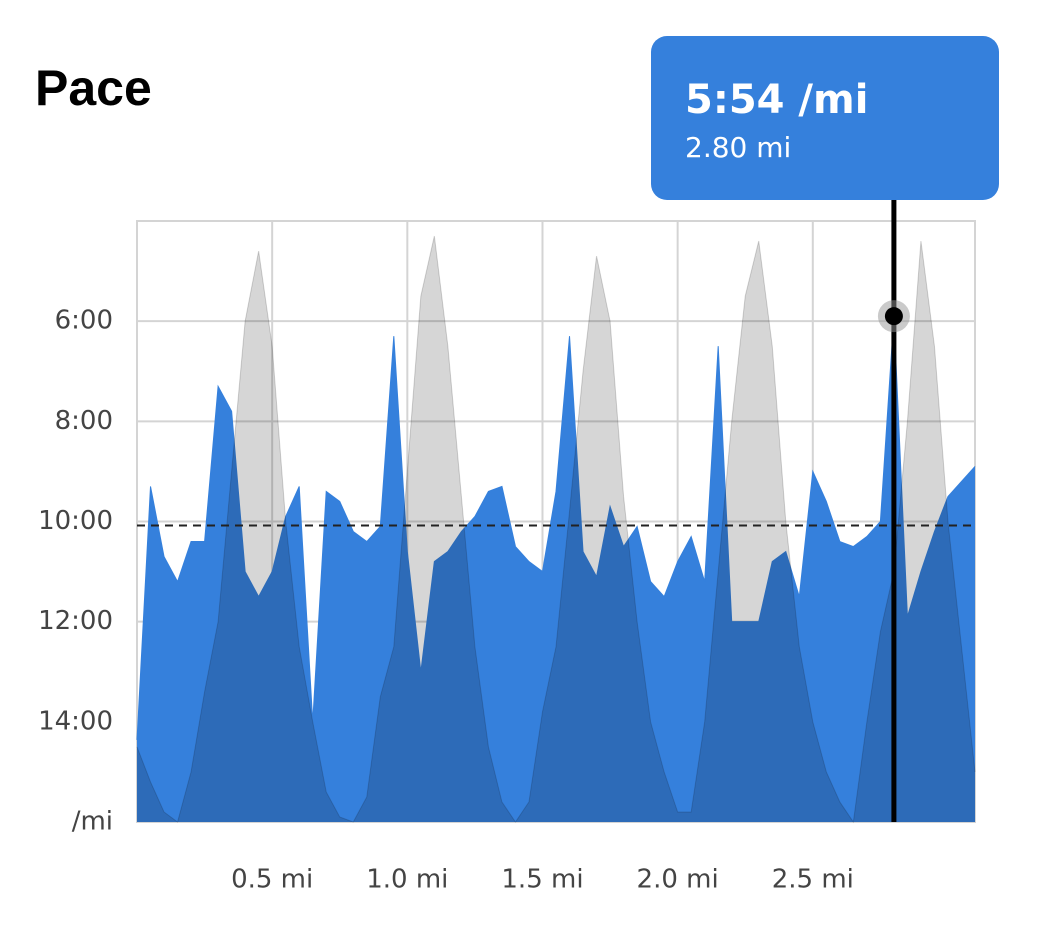  What do you see at coordinates (84, 321) in the screenshot?
I see `y-tick-label: 6:00` at bounding box center [84, 321].